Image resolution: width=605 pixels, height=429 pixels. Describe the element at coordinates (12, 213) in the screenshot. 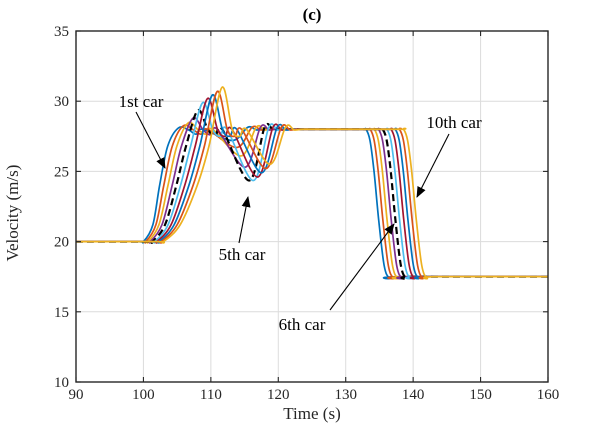

I see `y-axis-label: Velocity (m/s)` at that location.